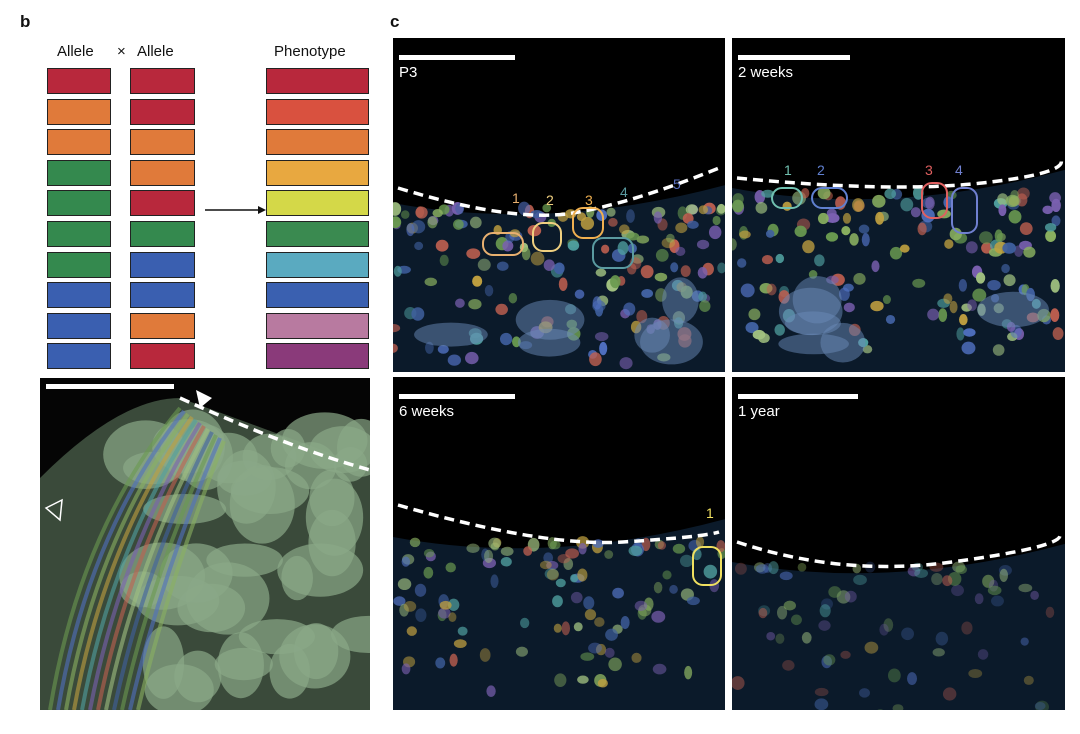  What do you see at coordinates (898, 626) in the screenshot?
I see `tissue` at bounding box center [898, 626].